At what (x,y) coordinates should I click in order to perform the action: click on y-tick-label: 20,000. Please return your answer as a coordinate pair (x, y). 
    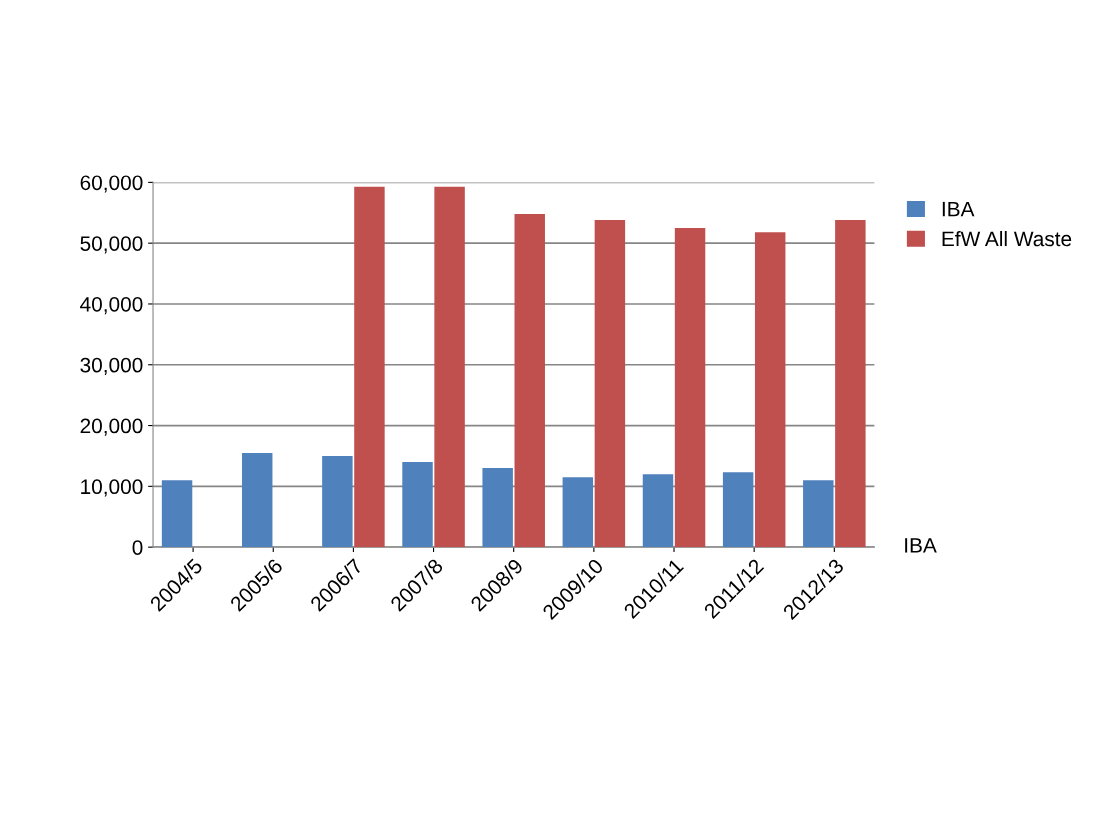
    Looking at the image, I should click on (111, 427).